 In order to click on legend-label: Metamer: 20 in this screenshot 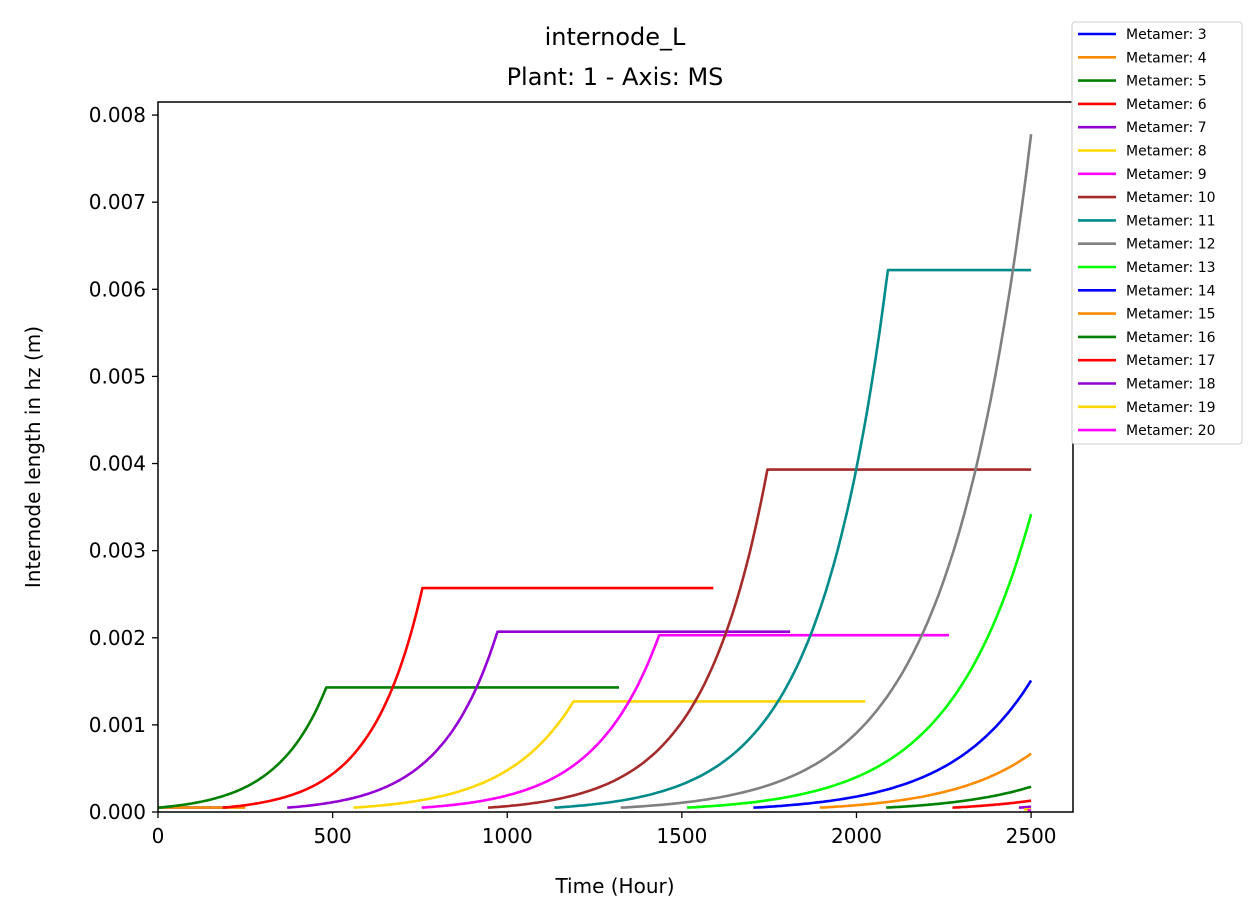, I will do `click(1171, 431)`.